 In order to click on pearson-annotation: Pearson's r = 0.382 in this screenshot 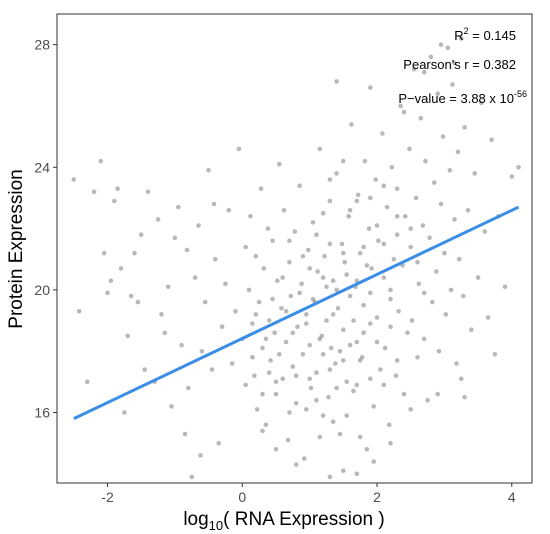, I will do `click(459, 64)`.